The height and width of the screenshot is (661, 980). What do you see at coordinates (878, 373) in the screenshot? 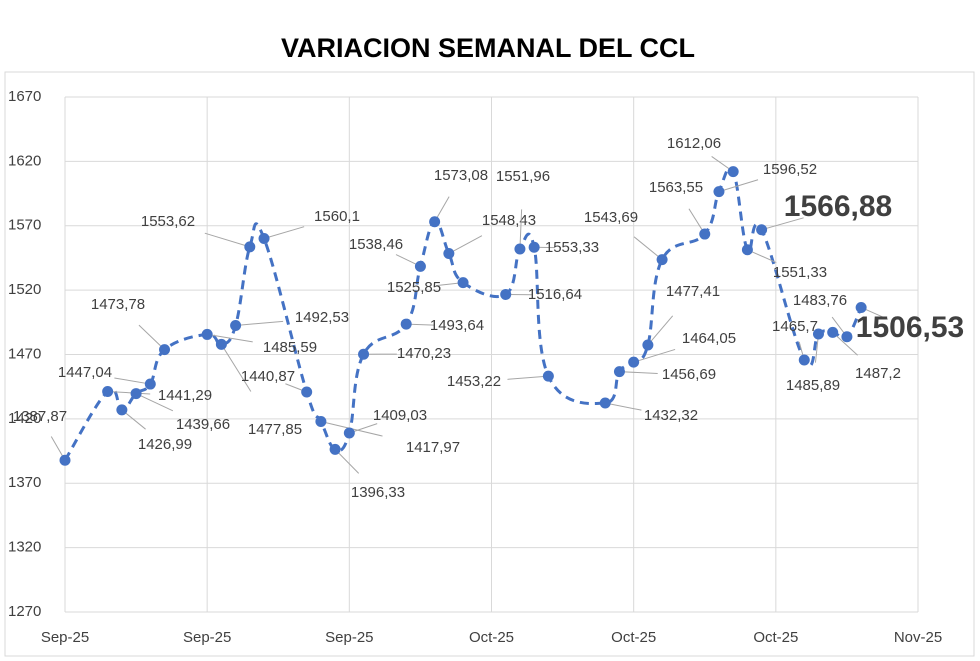
I see `data-label: 1487,2` at bounding box center [878, 373].